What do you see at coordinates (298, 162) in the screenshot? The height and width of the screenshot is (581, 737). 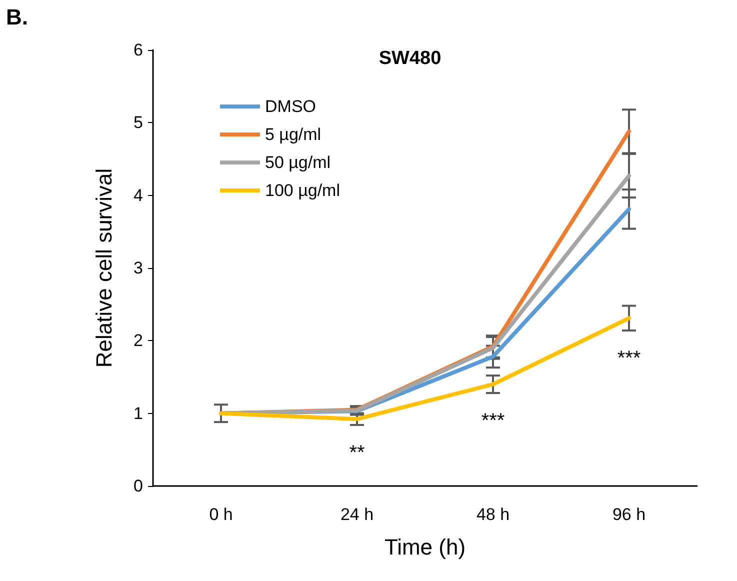 I see `legend-label: 50 µg/ml` at bounding box center [298, 162].